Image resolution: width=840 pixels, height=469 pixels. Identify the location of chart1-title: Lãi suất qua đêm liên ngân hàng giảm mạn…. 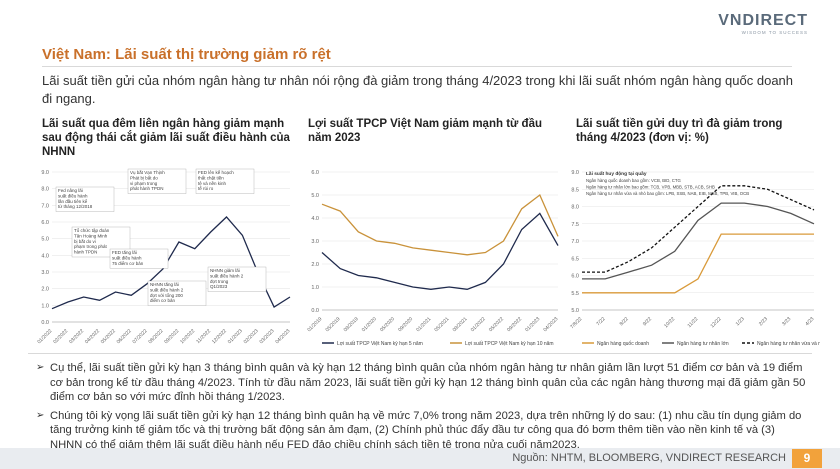
(166, 138).